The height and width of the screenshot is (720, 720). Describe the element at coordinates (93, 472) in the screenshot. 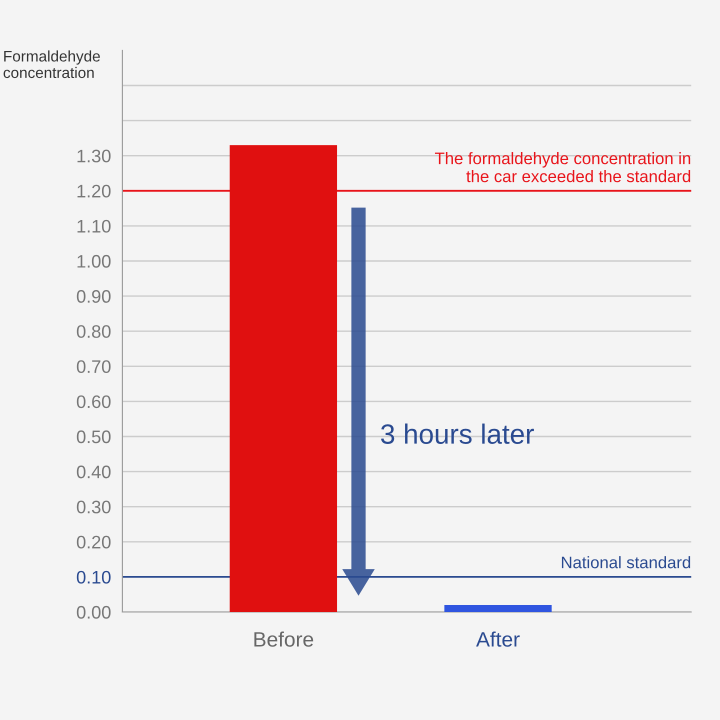

I see `y-tick-label: 0.40` at that location.